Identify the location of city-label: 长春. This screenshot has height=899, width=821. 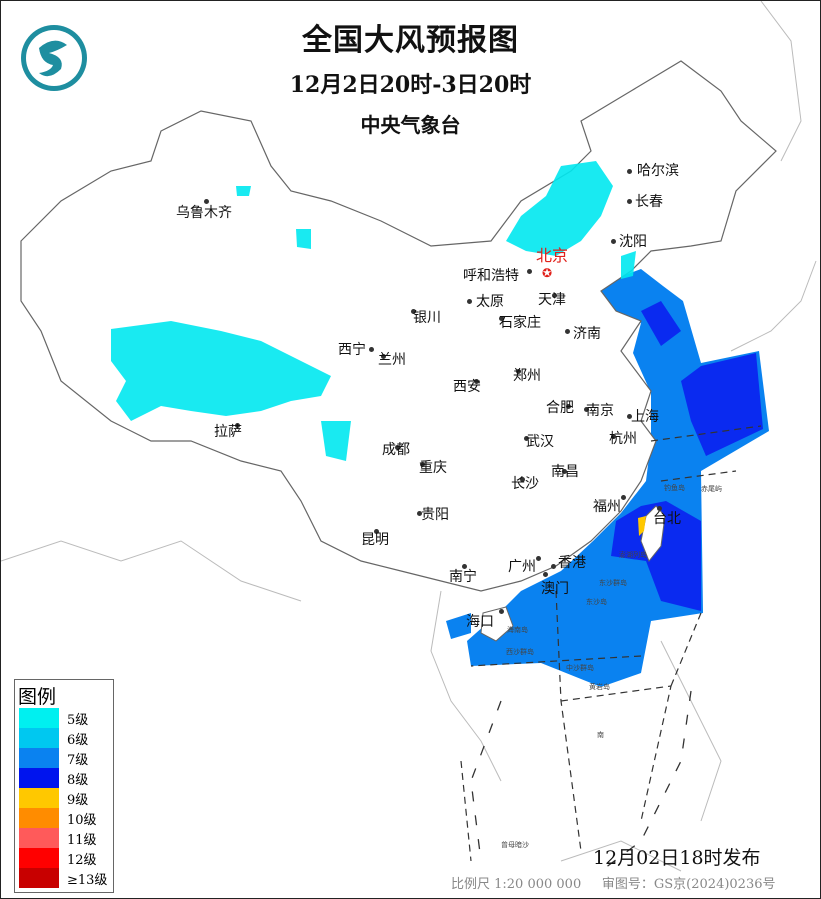
(649, 202).